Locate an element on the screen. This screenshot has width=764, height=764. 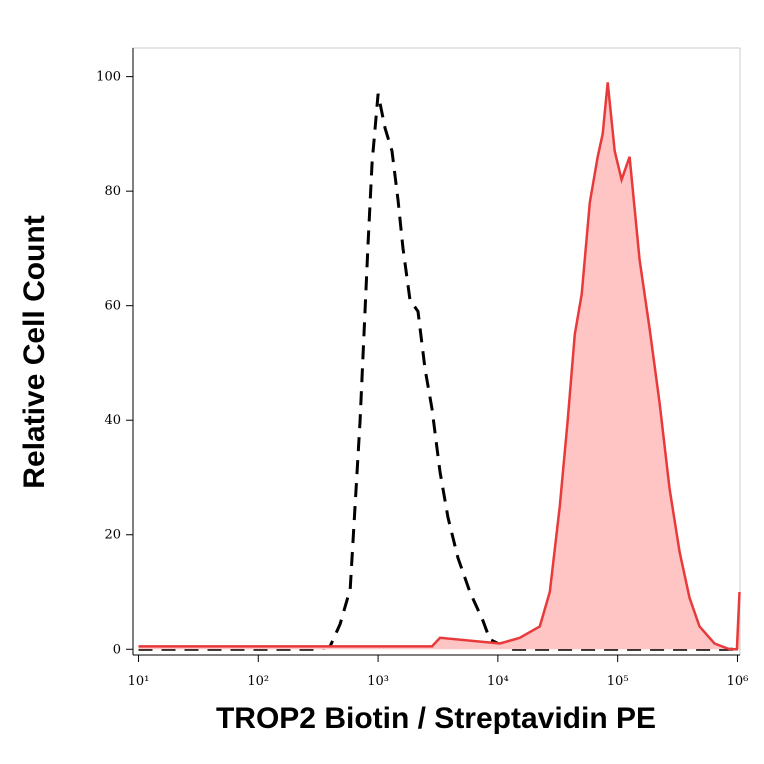
x-tick-label: 10⁵ is located at coordinates (618, 681).